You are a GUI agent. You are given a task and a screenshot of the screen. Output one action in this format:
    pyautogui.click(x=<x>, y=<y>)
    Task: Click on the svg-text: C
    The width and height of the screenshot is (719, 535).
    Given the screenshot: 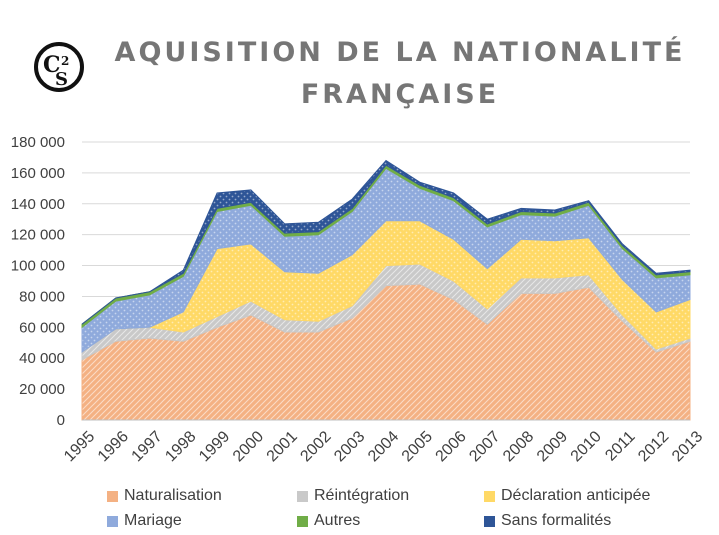 What is the action you would take?
    pyautogui.click(x=52, y=65)
    